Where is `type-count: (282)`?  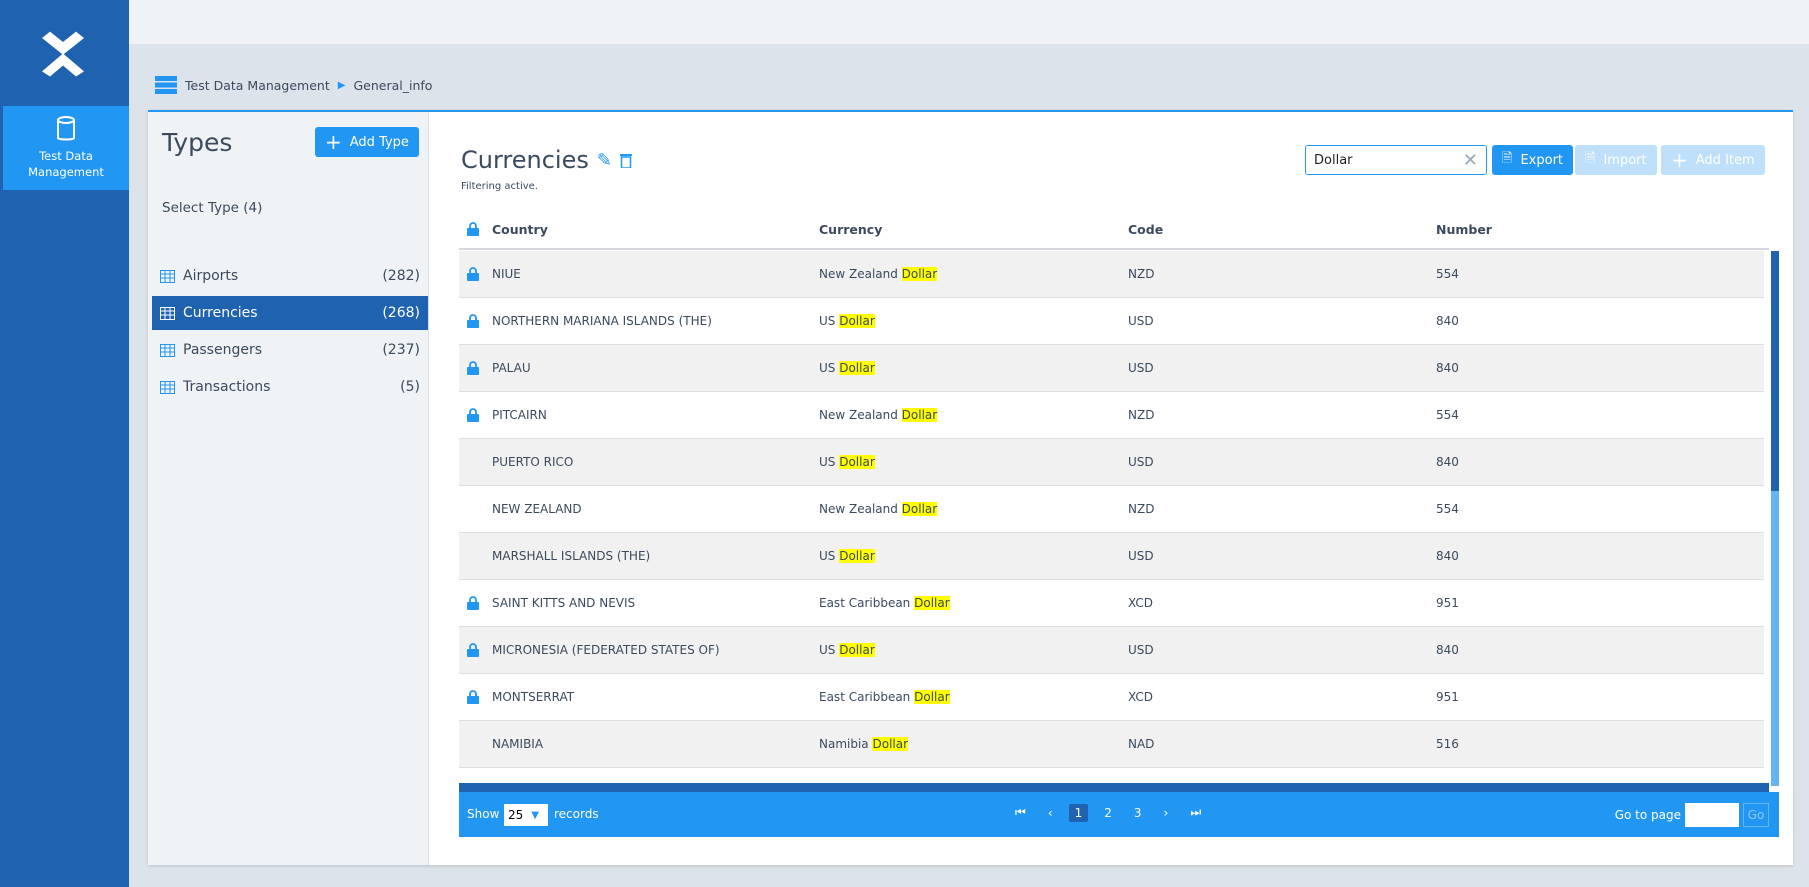 type-count: (282) is located at coordinates (401, 276).